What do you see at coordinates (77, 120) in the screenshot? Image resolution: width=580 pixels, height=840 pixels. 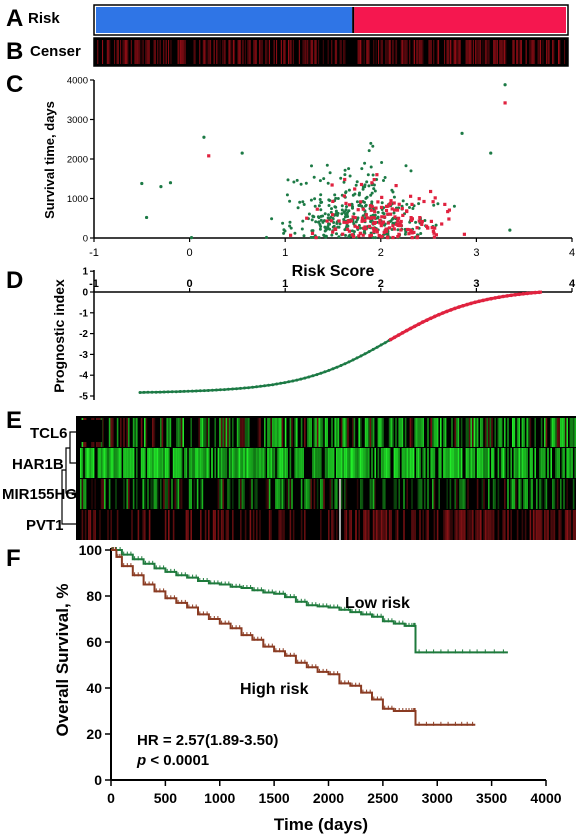 I see `scatter-y-tick-label: 3000` at bounding box center [77, 120].